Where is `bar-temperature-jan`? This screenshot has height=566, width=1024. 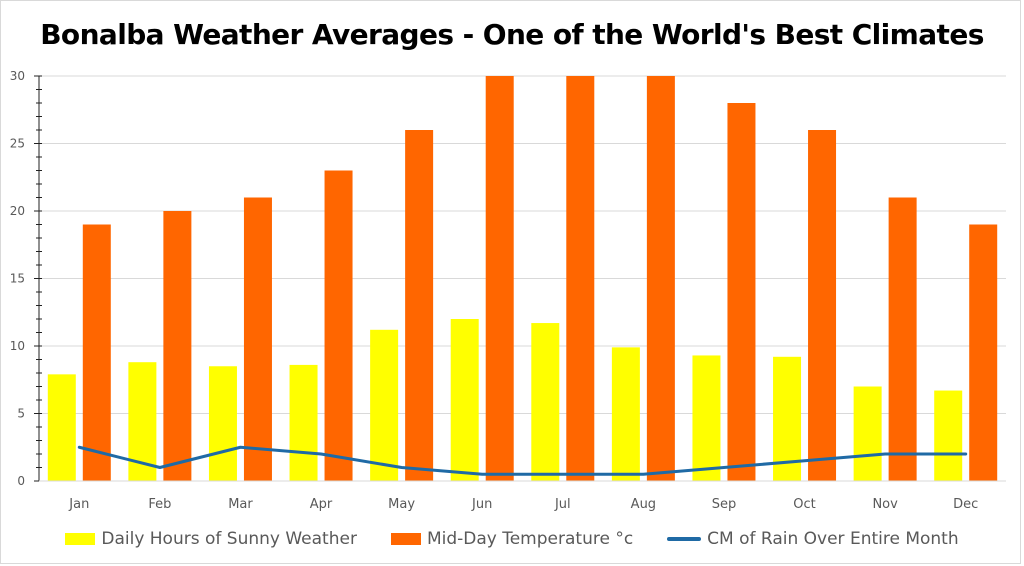
bar-temperature-jan is located at coordinates (96, 352).